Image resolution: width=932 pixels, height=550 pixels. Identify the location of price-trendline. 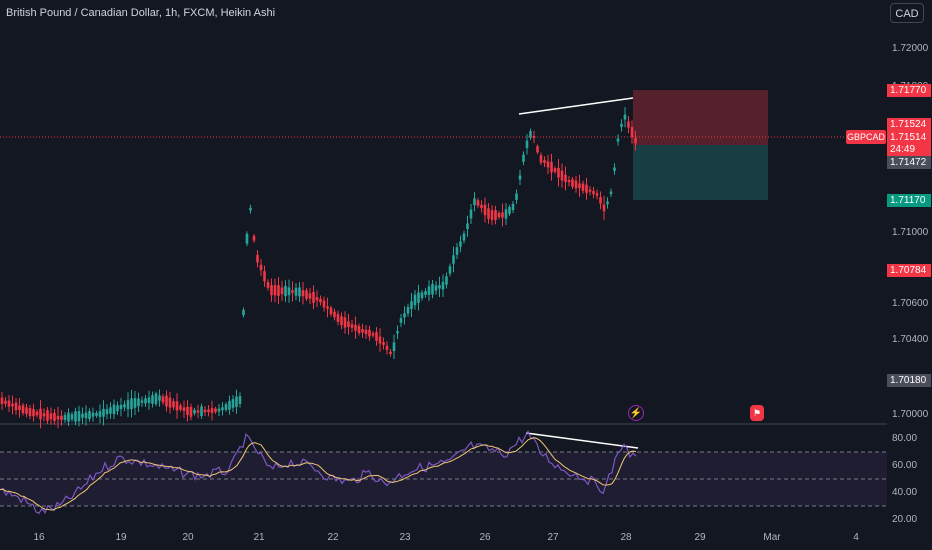
(576, 106).